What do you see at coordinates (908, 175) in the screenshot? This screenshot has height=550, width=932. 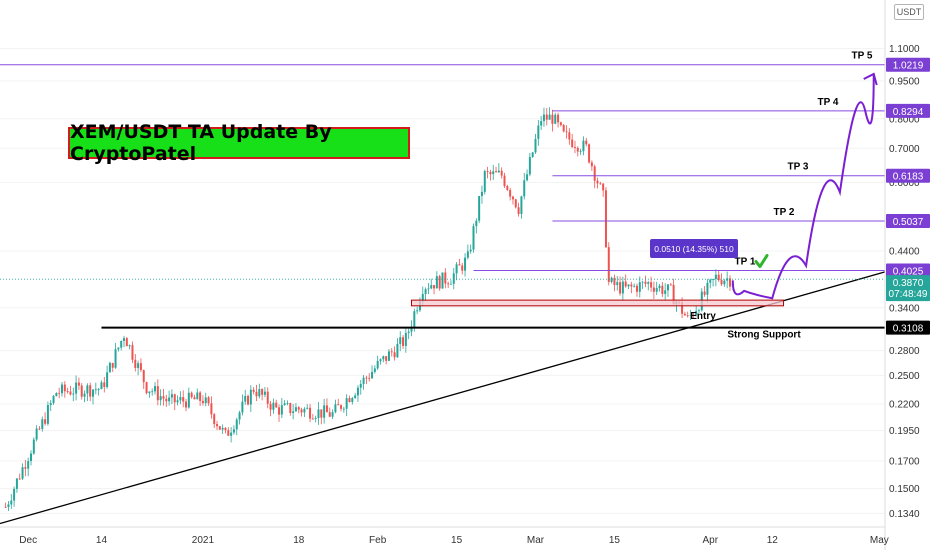 I see `tp-price-badge: 0.6183` at bounding box center [908, 175].